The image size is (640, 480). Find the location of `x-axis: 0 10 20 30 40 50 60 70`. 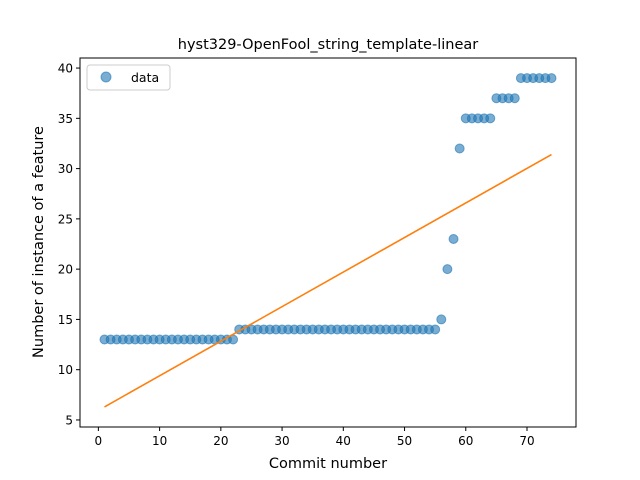

x-axis: 0 10 20 30 40 50 60 70 is located at coordinates (315, 437).